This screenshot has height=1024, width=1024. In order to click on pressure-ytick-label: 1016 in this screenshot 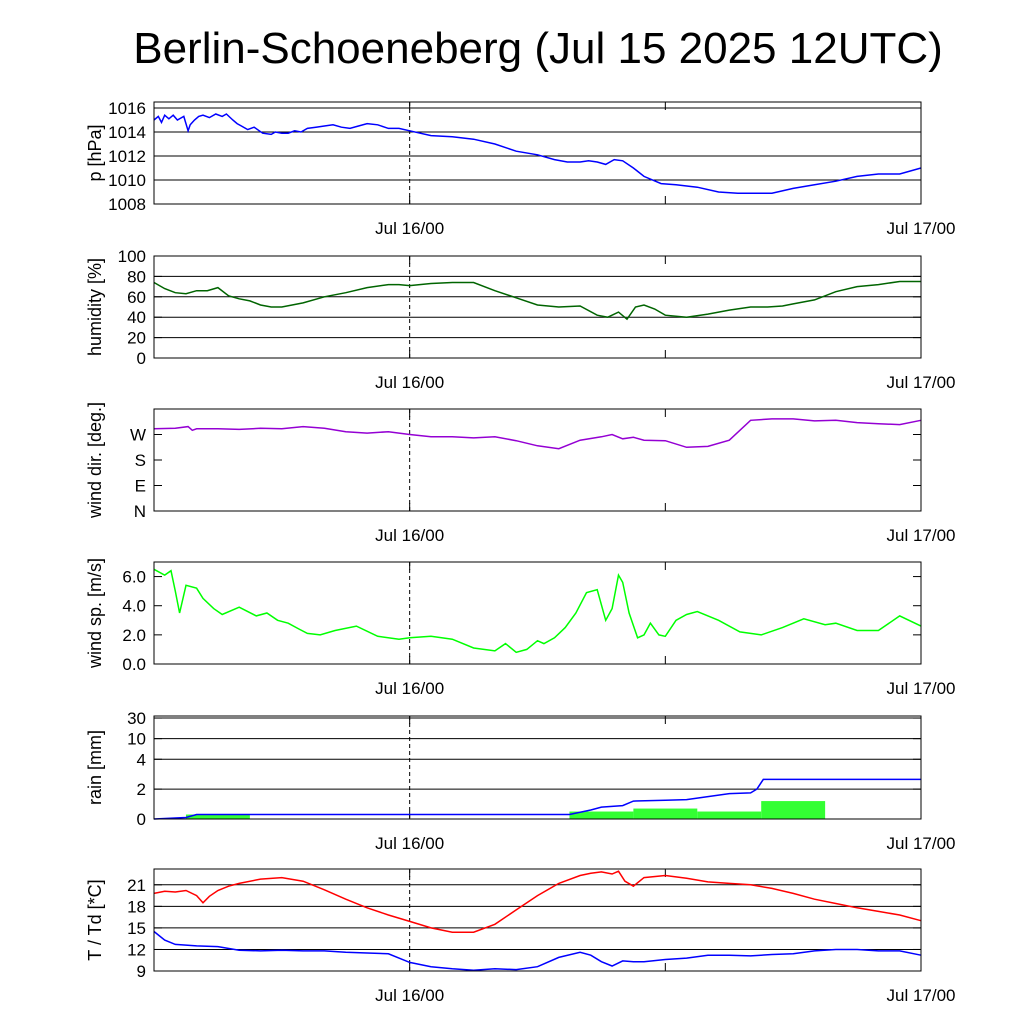, I will do `click(127, 108)`.